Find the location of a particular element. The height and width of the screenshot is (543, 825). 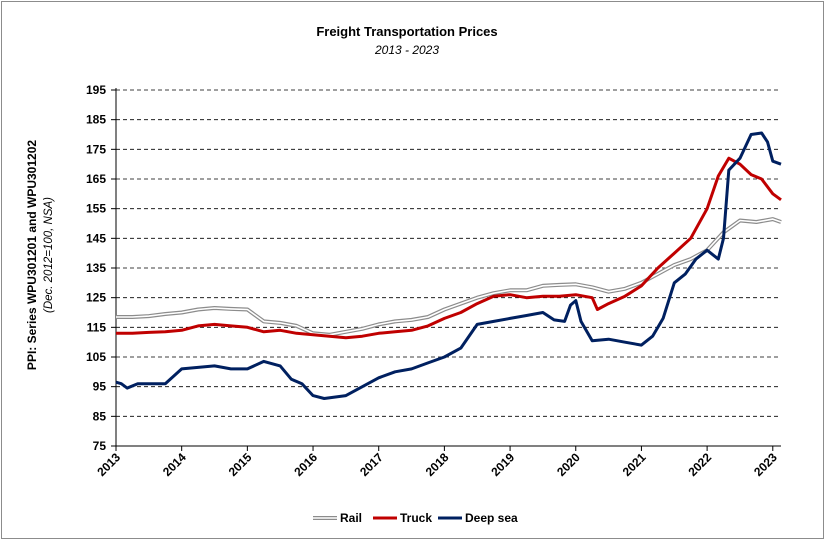

legend-label-rail: Rail is located at coordinates (351, 518).